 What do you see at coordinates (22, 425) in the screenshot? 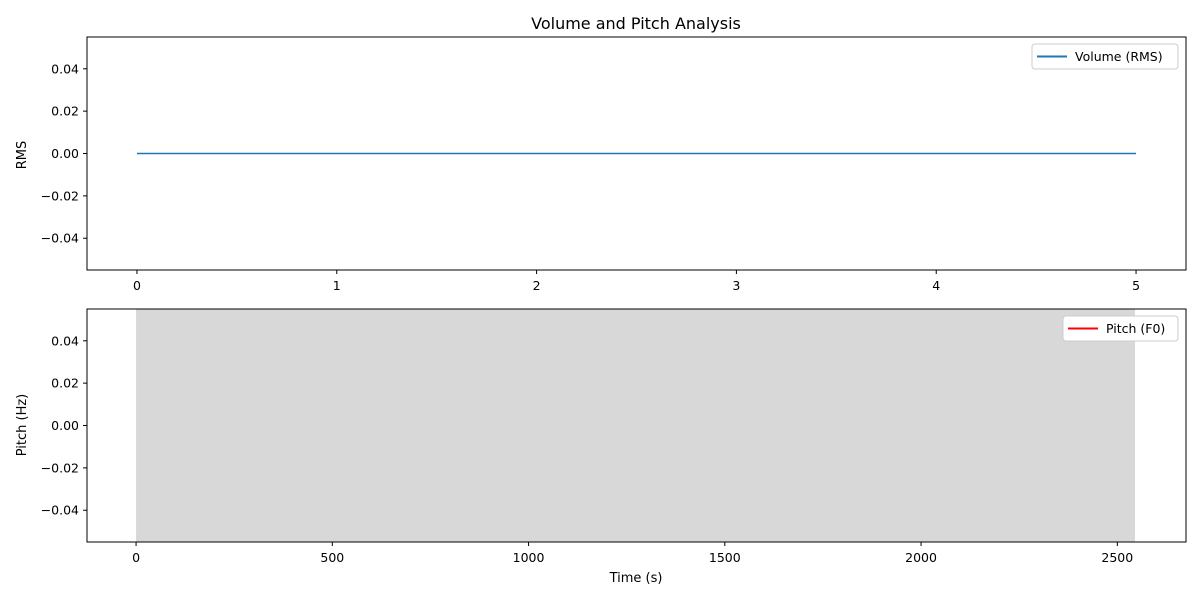
I see `pitch-y-label: Pitch (Hz)` at bounding box center [22, 425].